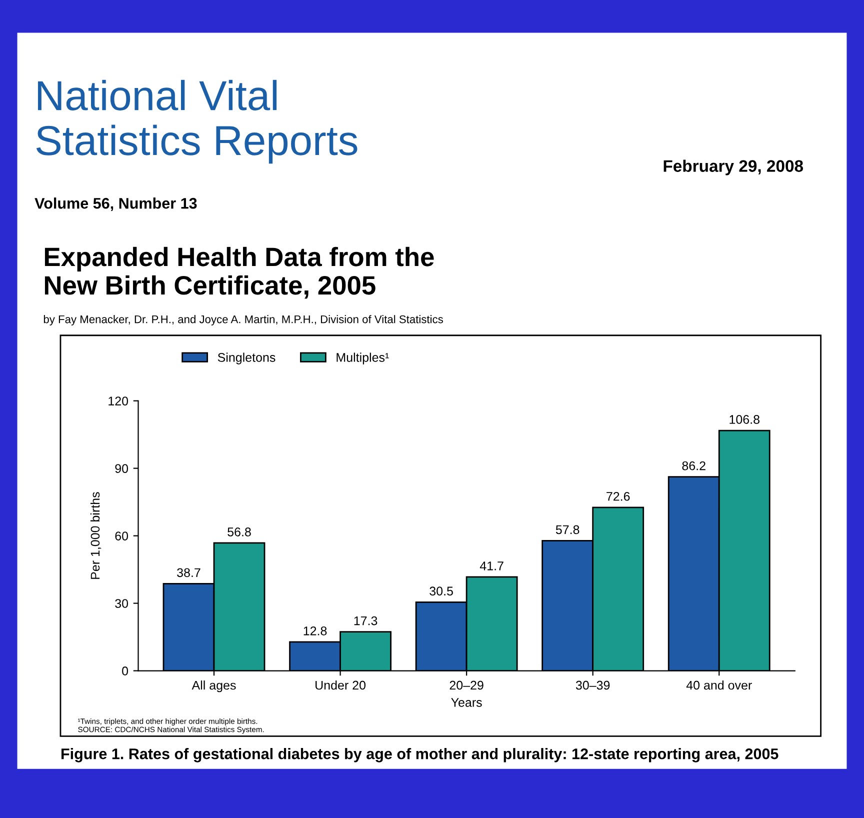 This screenshot has height=818, width=864. Describe the element at coordinates (593, 685) in the screenshot. I see `x-tick-label: 30–39` at that location.